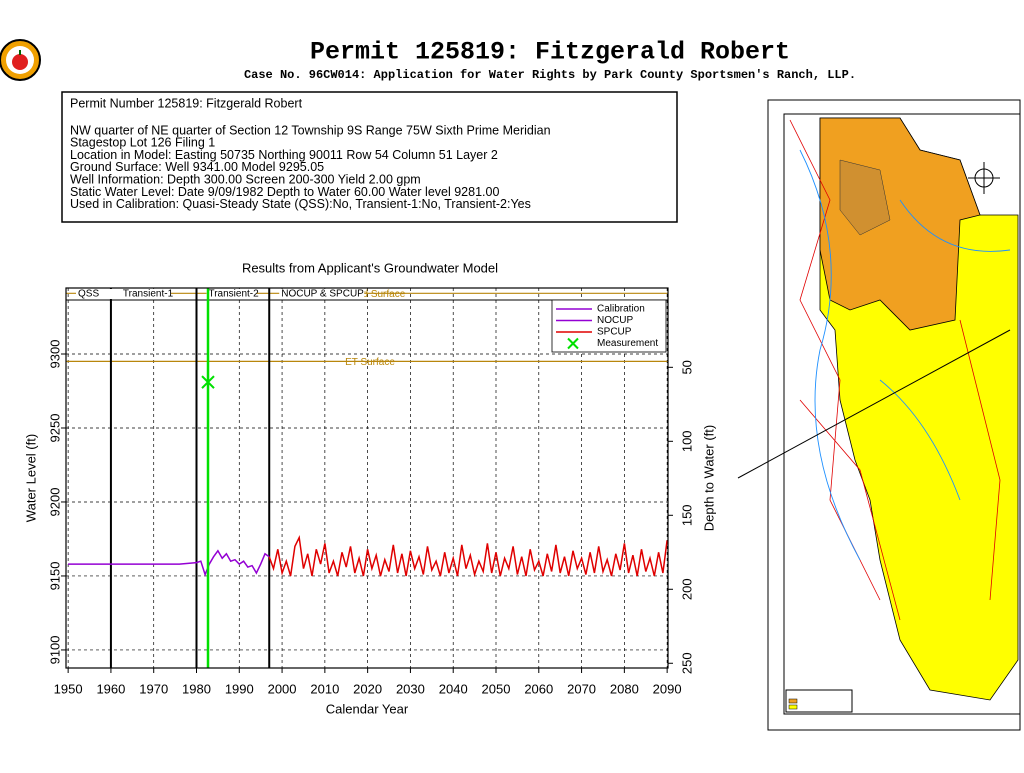 Image resolution: width=1024 pixels, height=773 pixels. What do you see at coordinates (88, 294) in the screenshot?
I see `period-label: QSS` at bounding box center [88, 294].